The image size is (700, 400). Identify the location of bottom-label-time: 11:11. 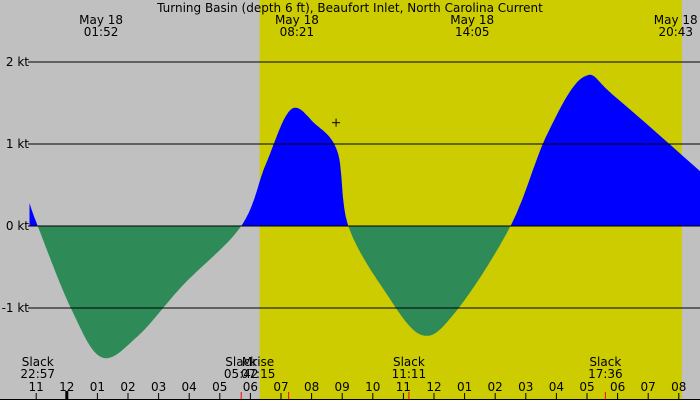
(409, 374).